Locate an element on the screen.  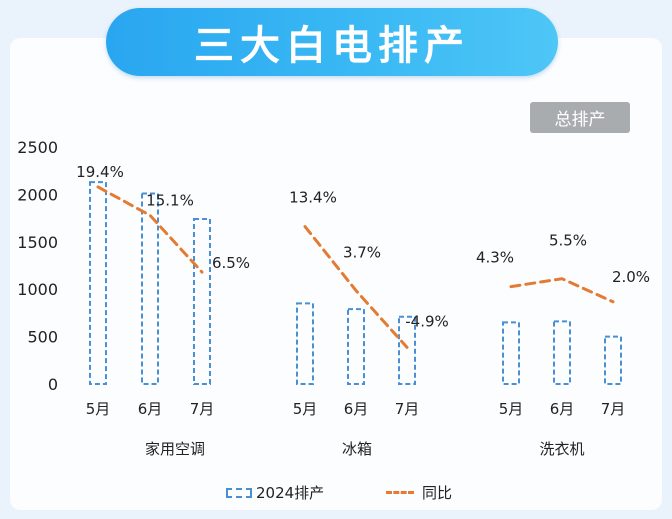
legend-item-line: 同比 is located at coordinates (419, 492).